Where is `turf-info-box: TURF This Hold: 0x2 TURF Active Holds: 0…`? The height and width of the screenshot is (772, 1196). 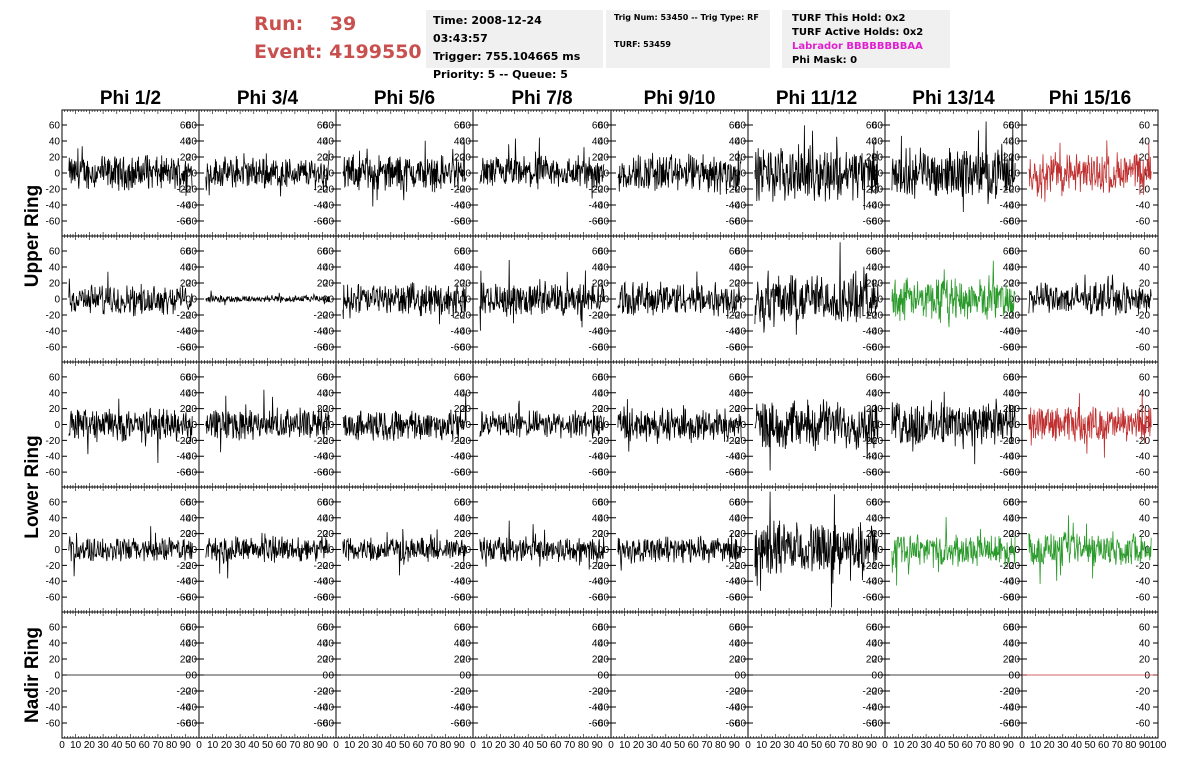 turf-info-box: TURF This Hold: 0x2 TURF Active Holds: 0… is located at coordinates (866, 39).